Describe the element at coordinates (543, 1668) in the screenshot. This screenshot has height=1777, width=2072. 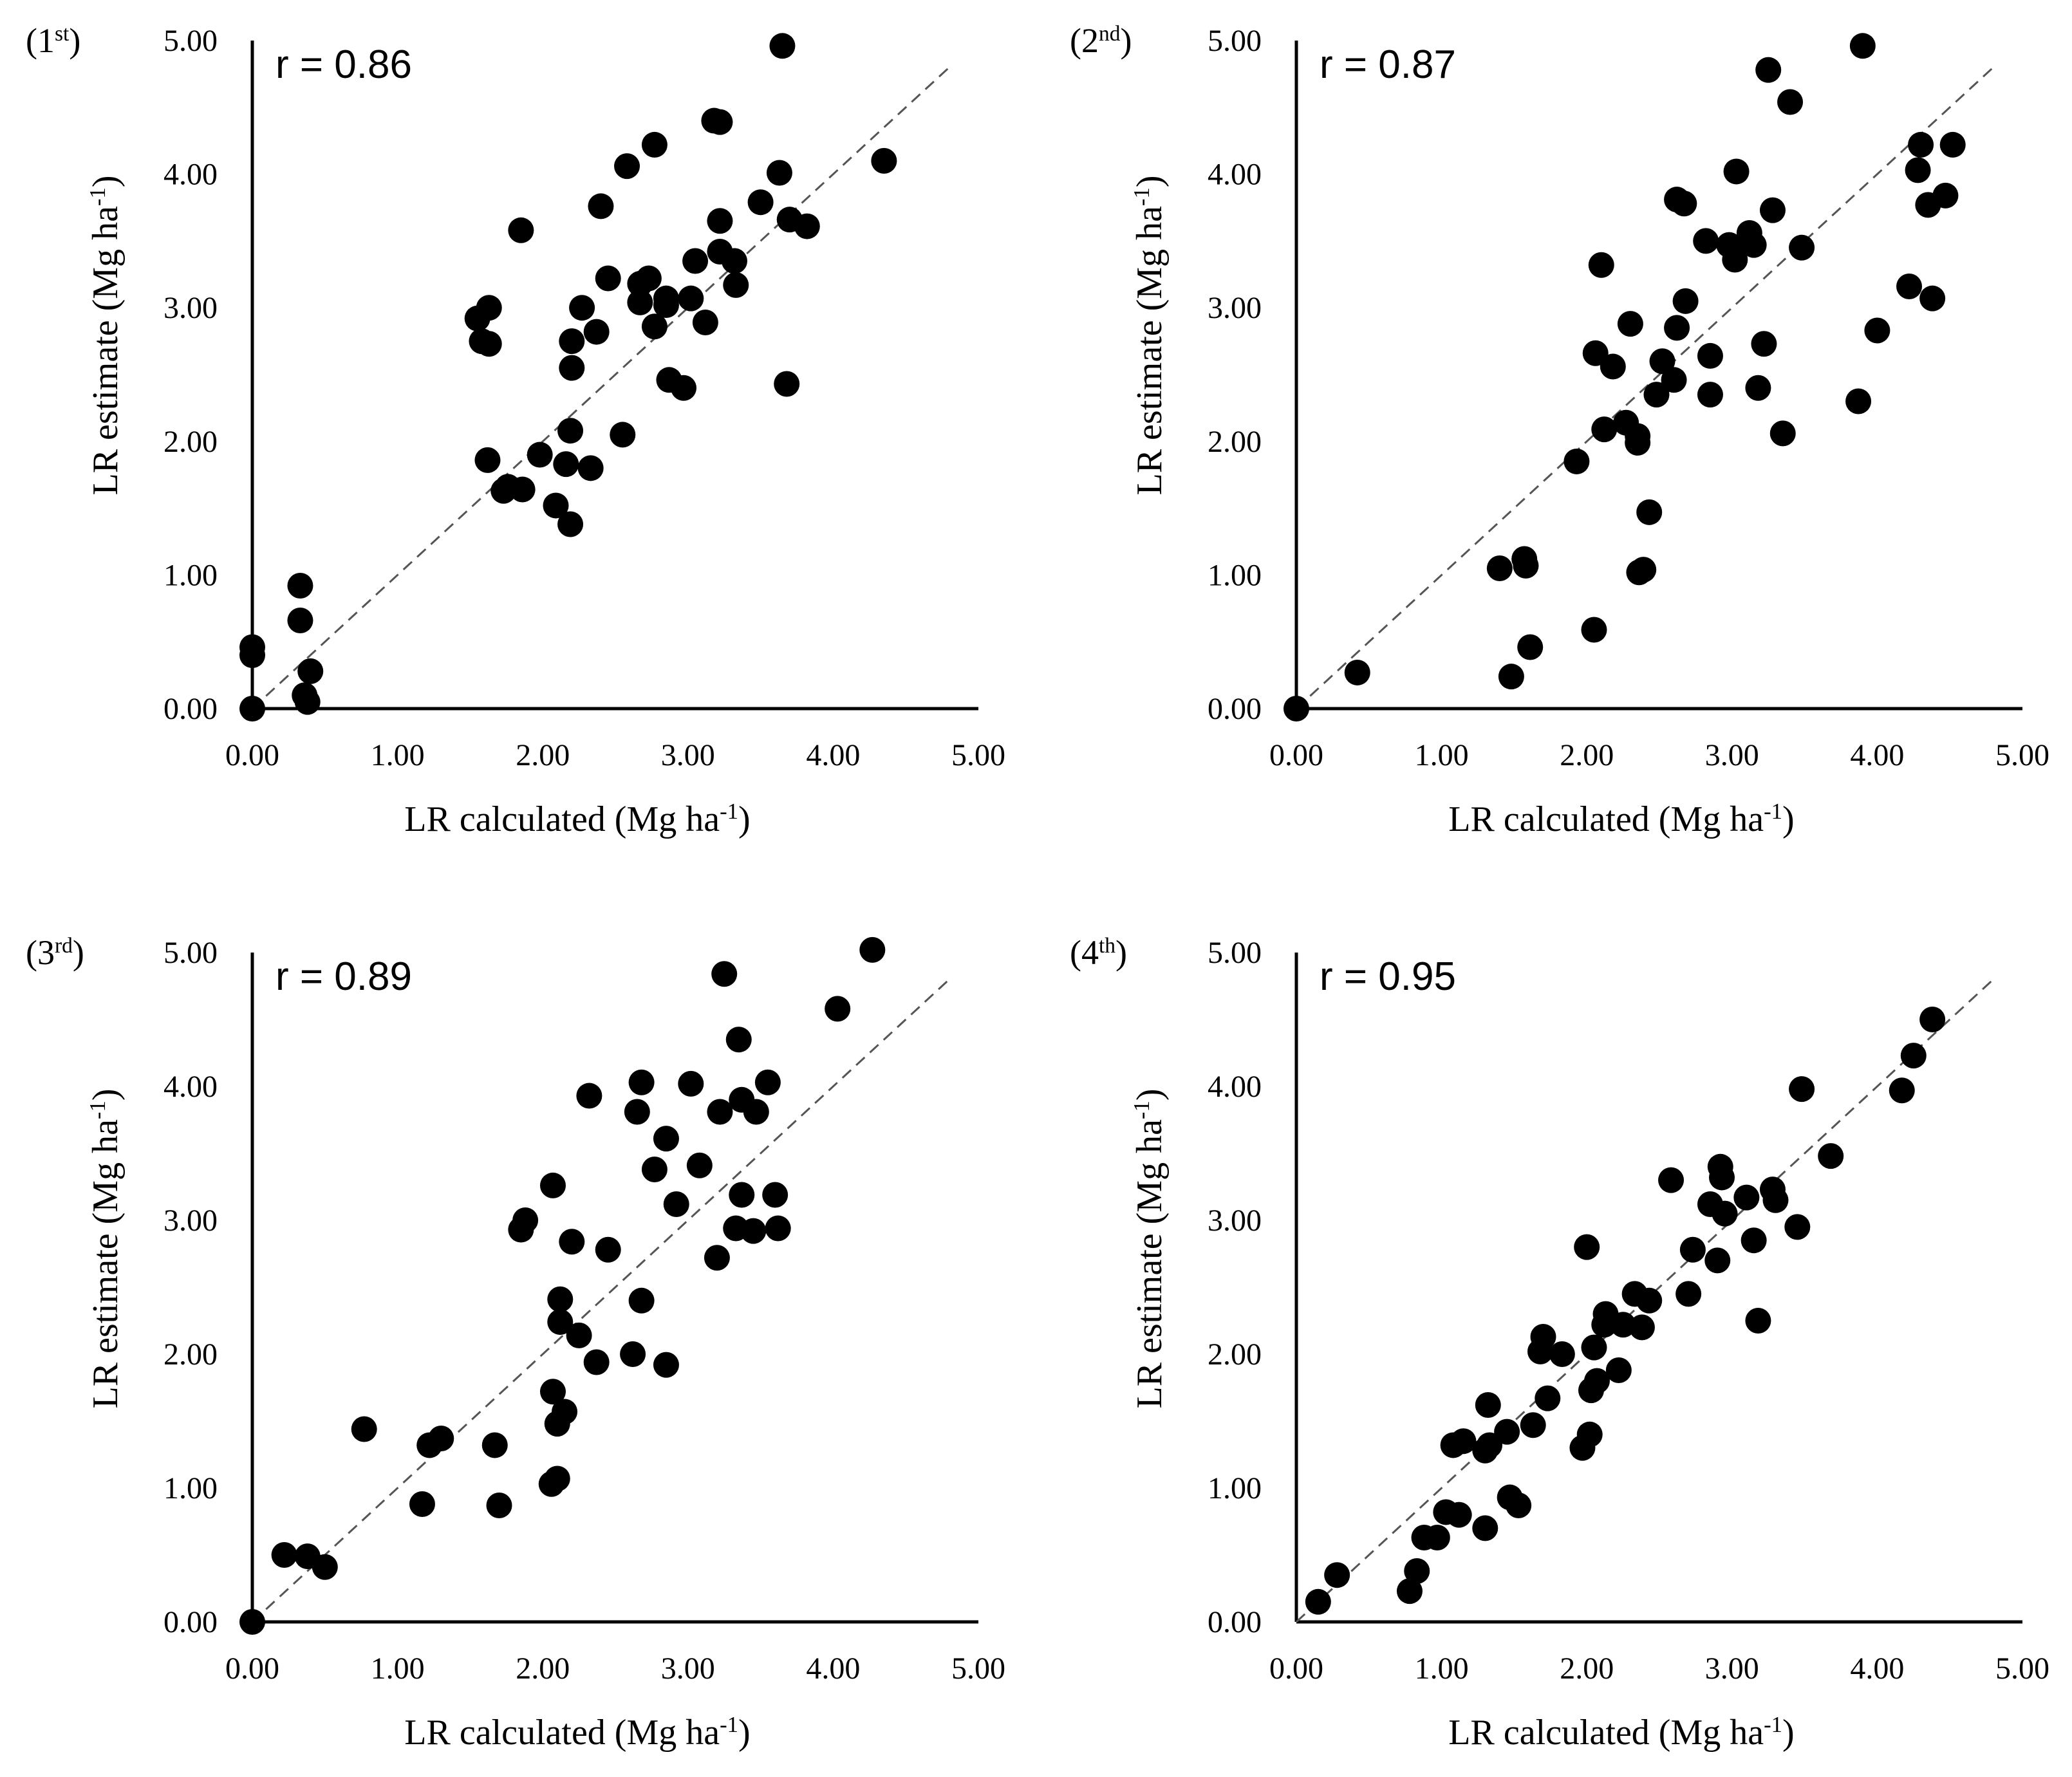
I see `x-tick-label: 2.00` at that location.